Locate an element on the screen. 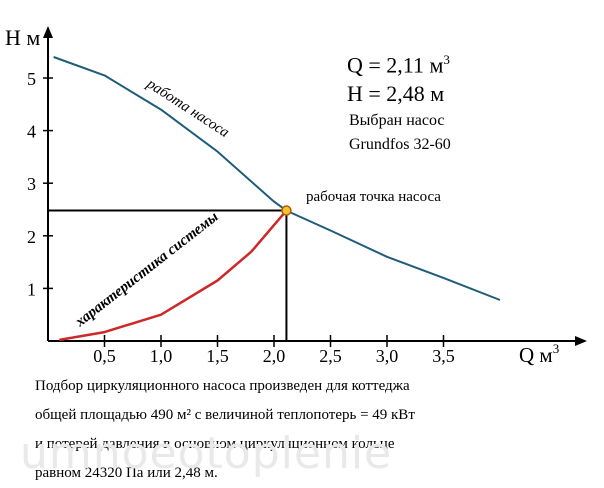 This screenshot has width=604, height=488. operating-point-label: рабочая точка насоса is located at coordinates (373, 197).